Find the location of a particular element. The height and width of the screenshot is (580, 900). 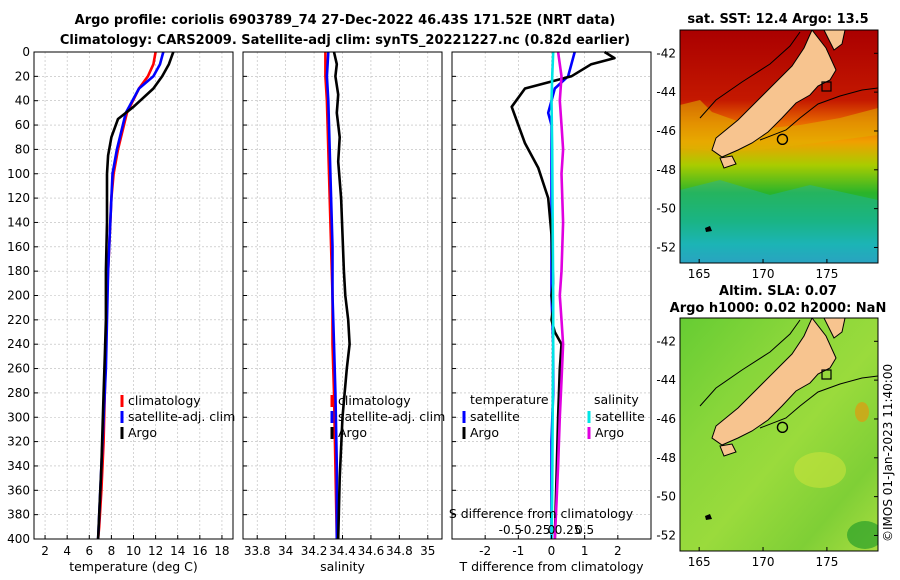

sla-land-stewart-island is located at coordinates (728, 450).